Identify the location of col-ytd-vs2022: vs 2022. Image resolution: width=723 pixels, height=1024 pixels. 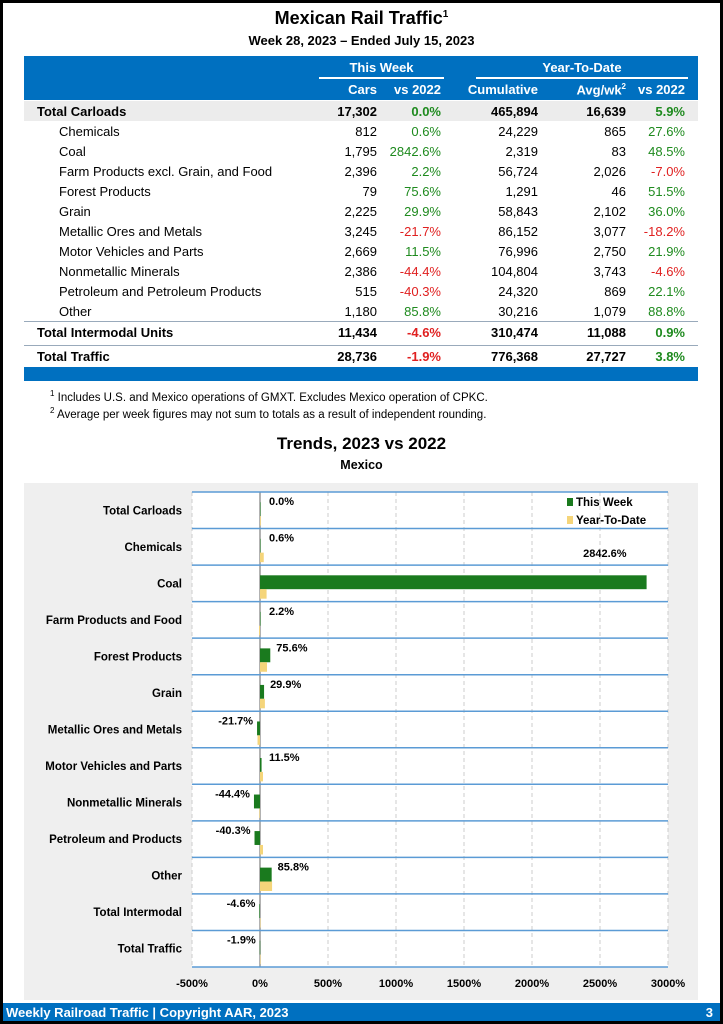
(661, 89).